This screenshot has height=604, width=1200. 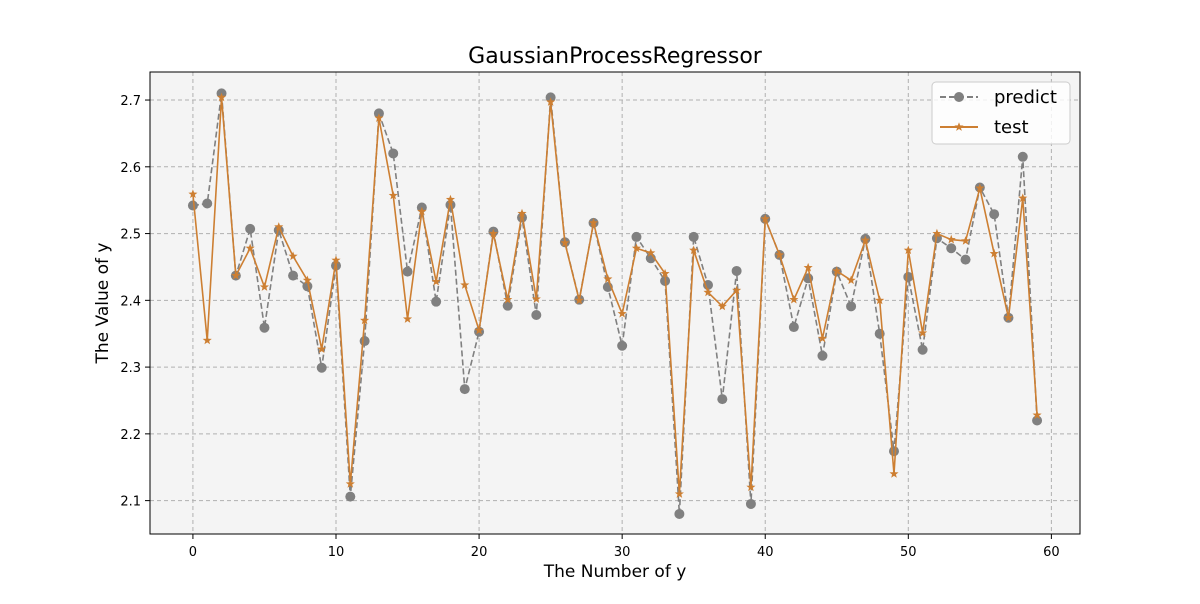 I want to click on legend-predict-label: predict, so click(x=1025, y=97).